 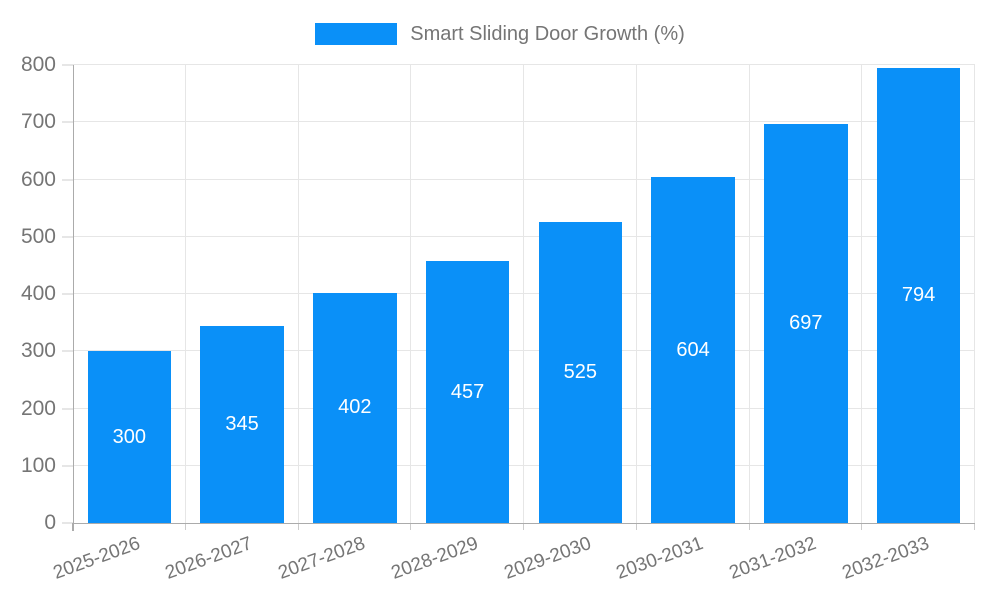 I want to click on bar-2028-2029: 457, so click(x=467, y=392).